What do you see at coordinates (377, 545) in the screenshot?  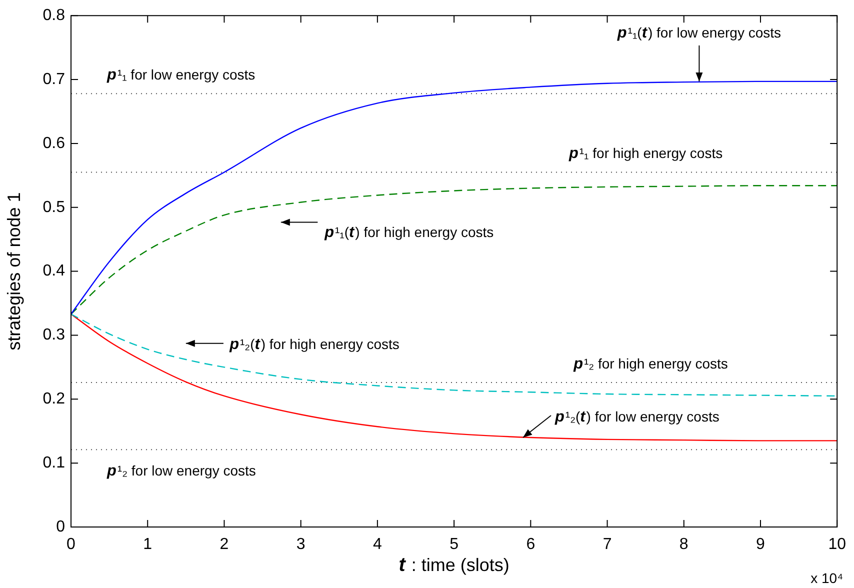 I see `x-tick-label: 4` at bounding box center [377, 545].